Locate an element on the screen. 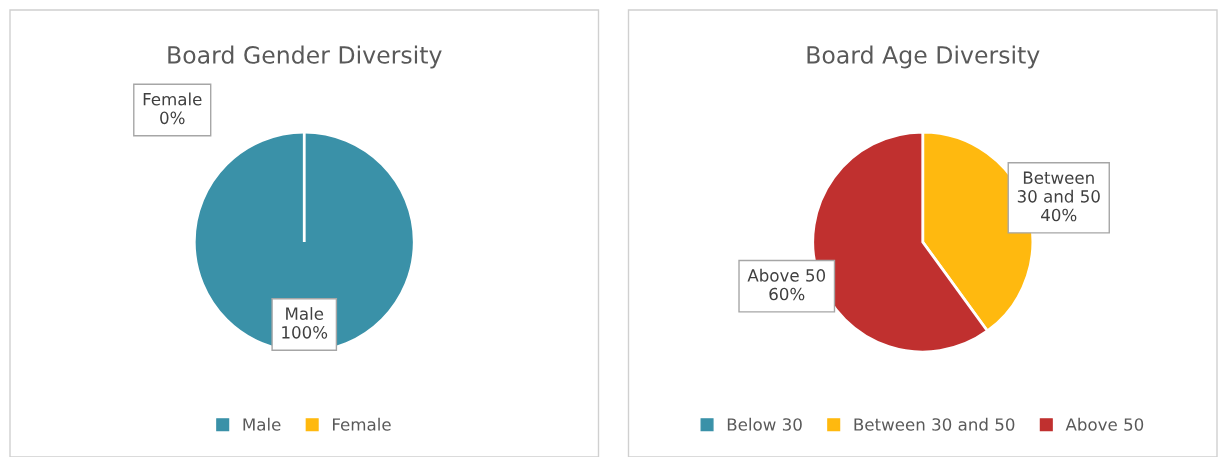 The width and height of the screenshot is (1227, 457). data-label: Above 50 60% is located at coordinates (786, 284).